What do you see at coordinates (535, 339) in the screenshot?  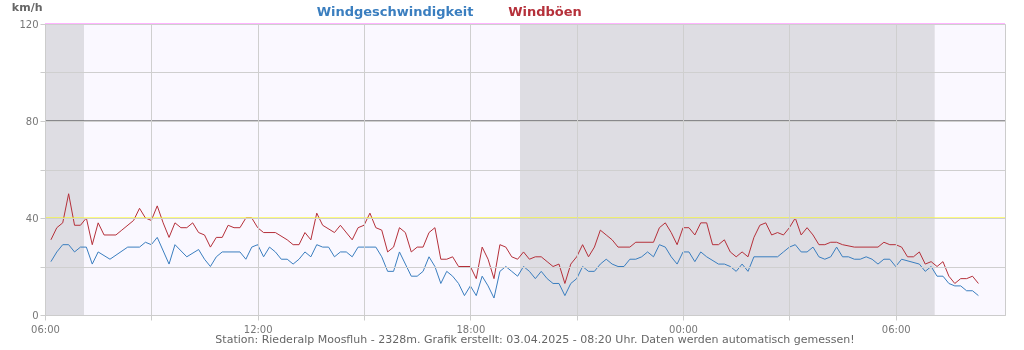 I see `text: Station: Riederalp Moosfluh - 2328m. Grafik erstellt: 03.04.2025 - 08:20 Uhr. Daten werden automatisch gemessen!` at bounding box center [535, 339].